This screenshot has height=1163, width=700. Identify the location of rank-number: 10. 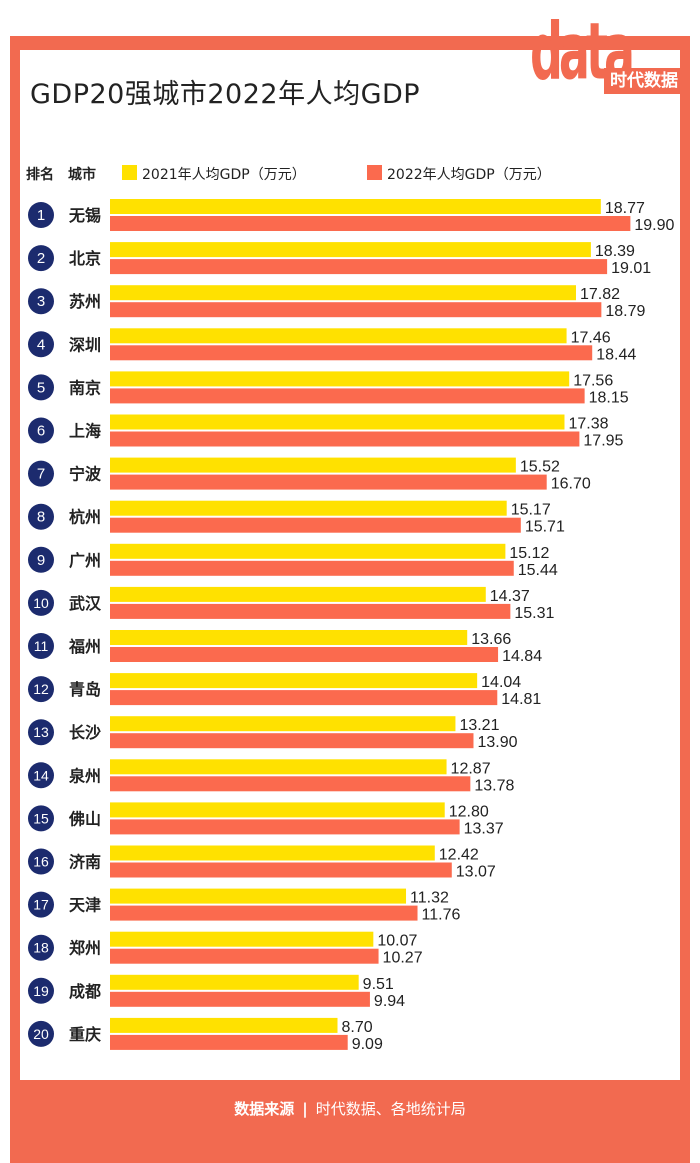
(41, 603).